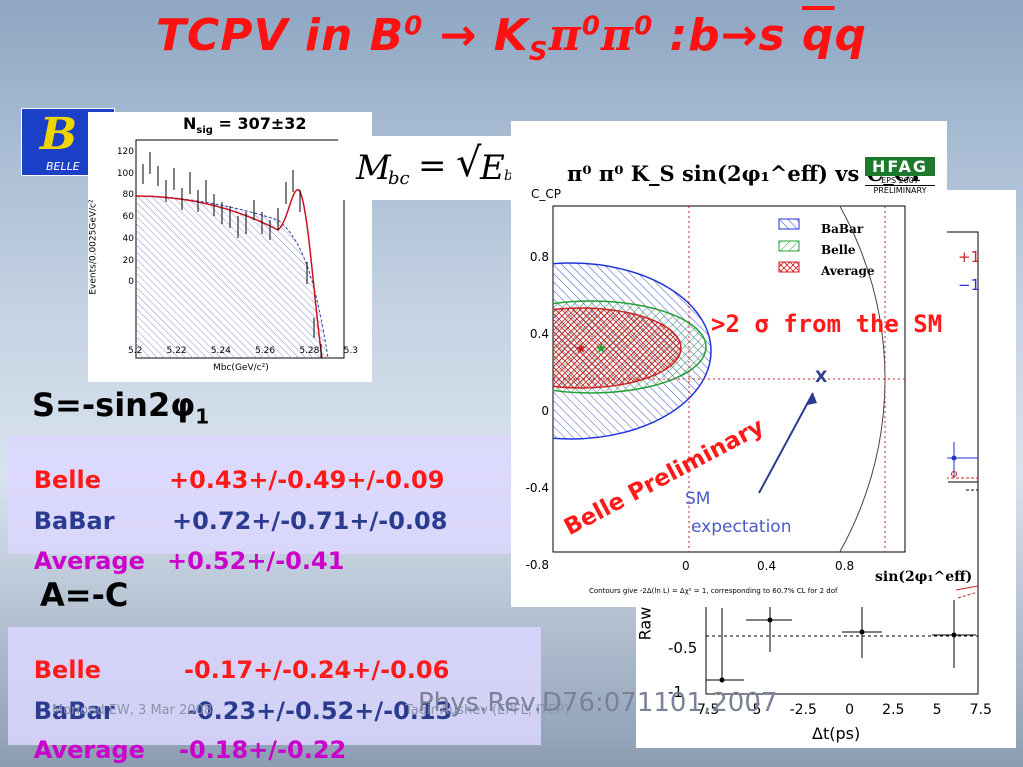 Image resolution: width=1023 pixels, height=767 pixels. Describe the element at coordinates (243, 711) in the screenshot. I see `a-row-babar: BaBar -0.23+/-0.52+/-0.13` at that location.